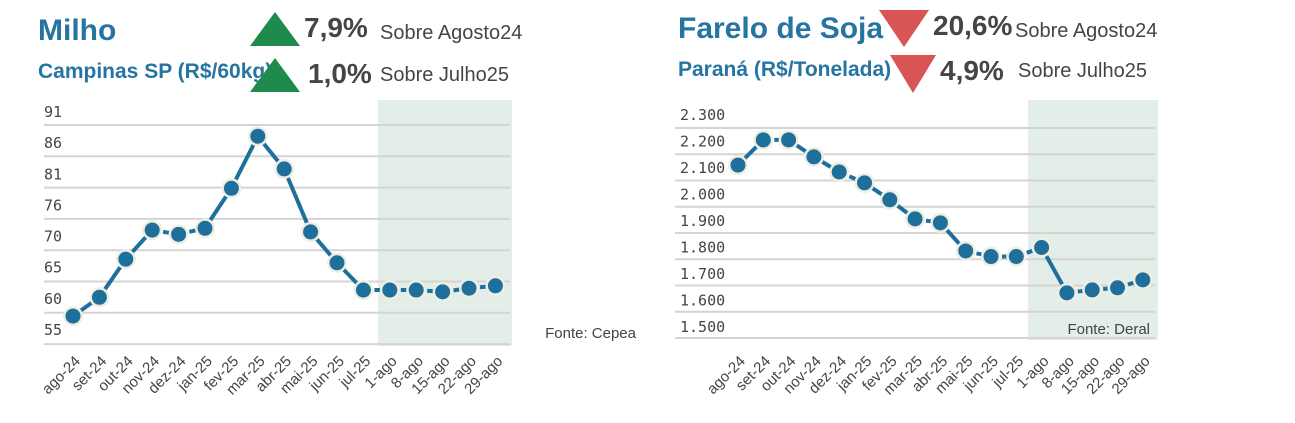  I want to click on y-tick-label: 1.600, so click(702, 301).